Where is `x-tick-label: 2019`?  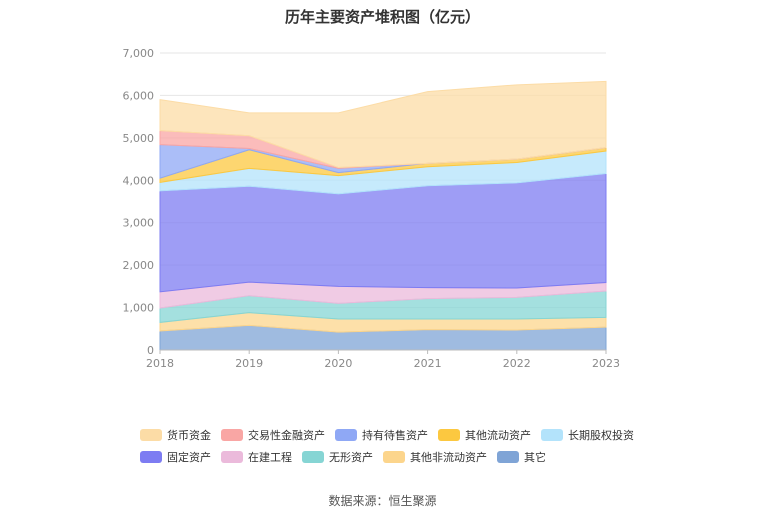 x-tick-label: 2019 is located at coordinates (249, 363).